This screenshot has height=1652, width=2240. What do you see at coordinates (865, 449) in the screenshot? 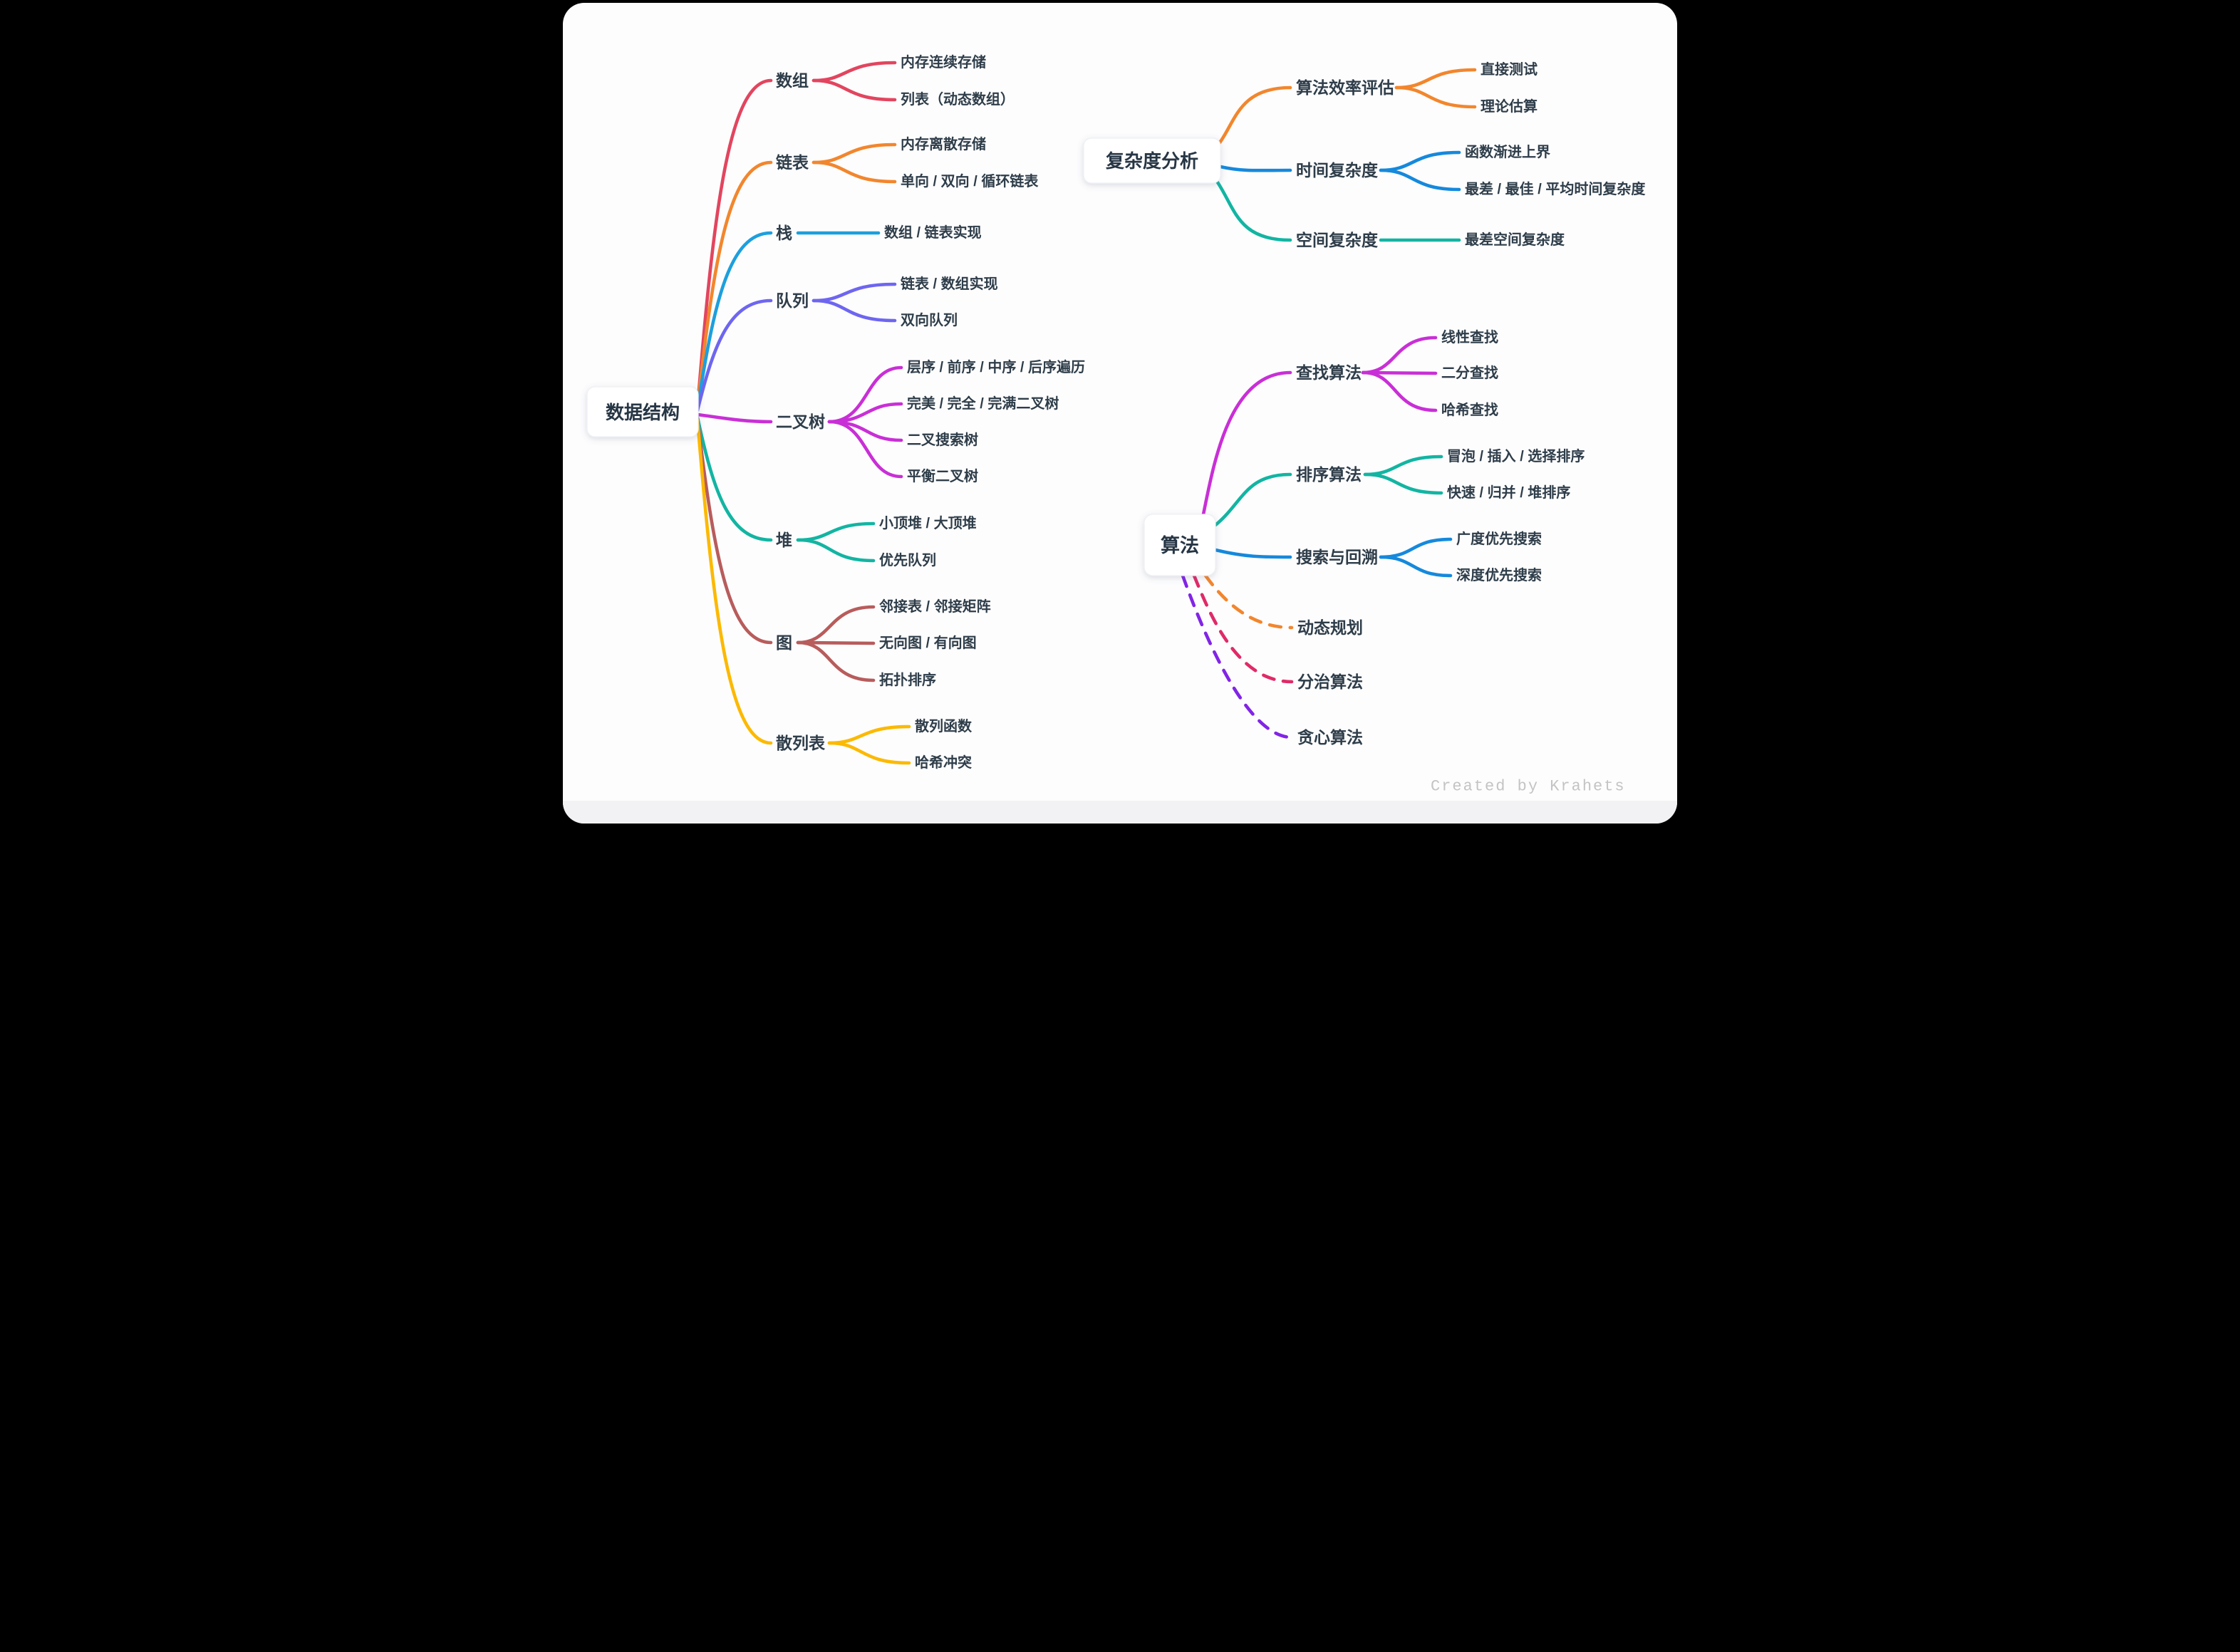
I see `edge-btree-c3` at bounding box center [865, 449].